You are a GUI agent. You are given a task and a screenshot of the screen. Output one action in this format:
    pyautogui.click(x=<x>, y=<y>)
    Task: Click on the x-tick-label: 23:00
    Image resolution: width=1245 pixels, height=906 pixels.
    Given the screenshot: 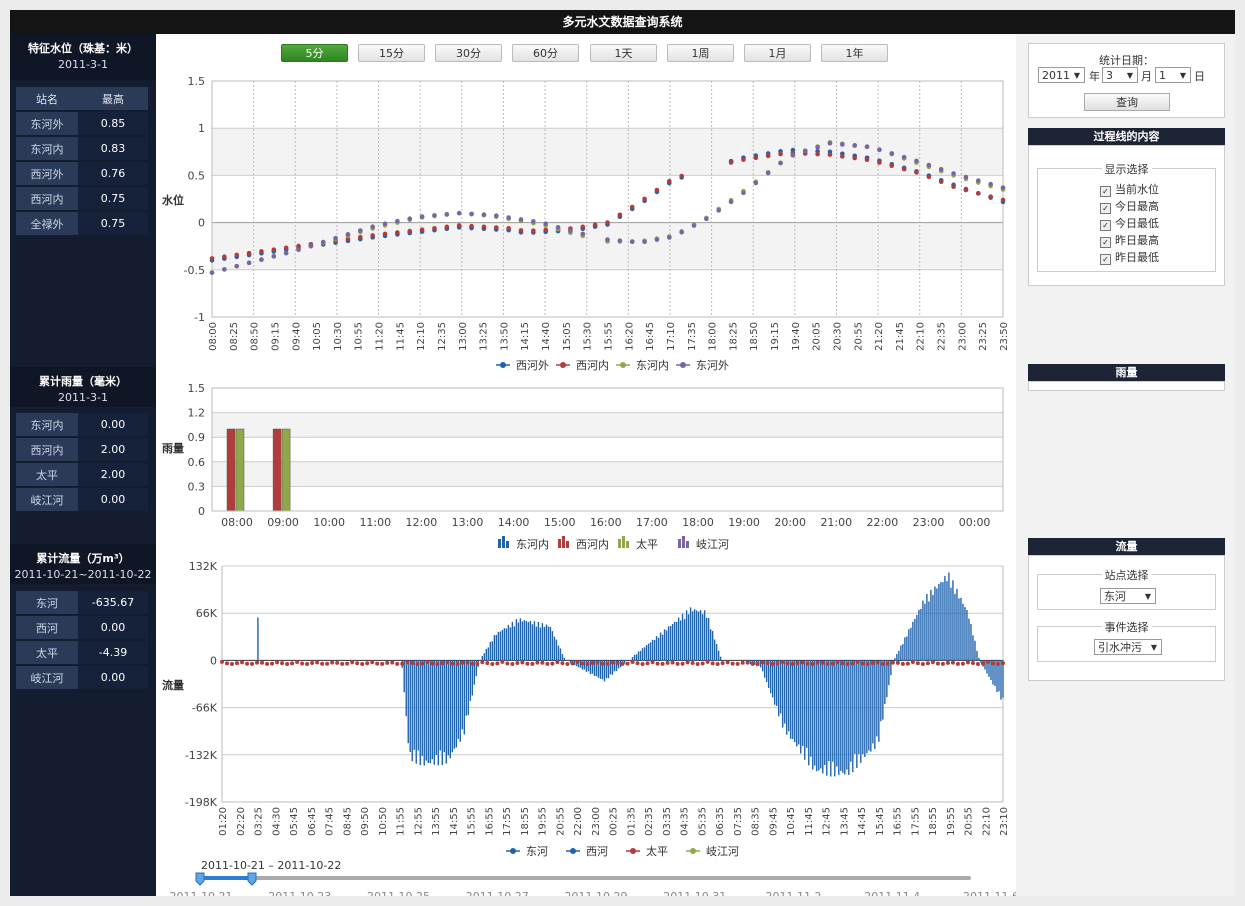 What is the action you would take?
    pyautogui.click(x=929, y=522)
    